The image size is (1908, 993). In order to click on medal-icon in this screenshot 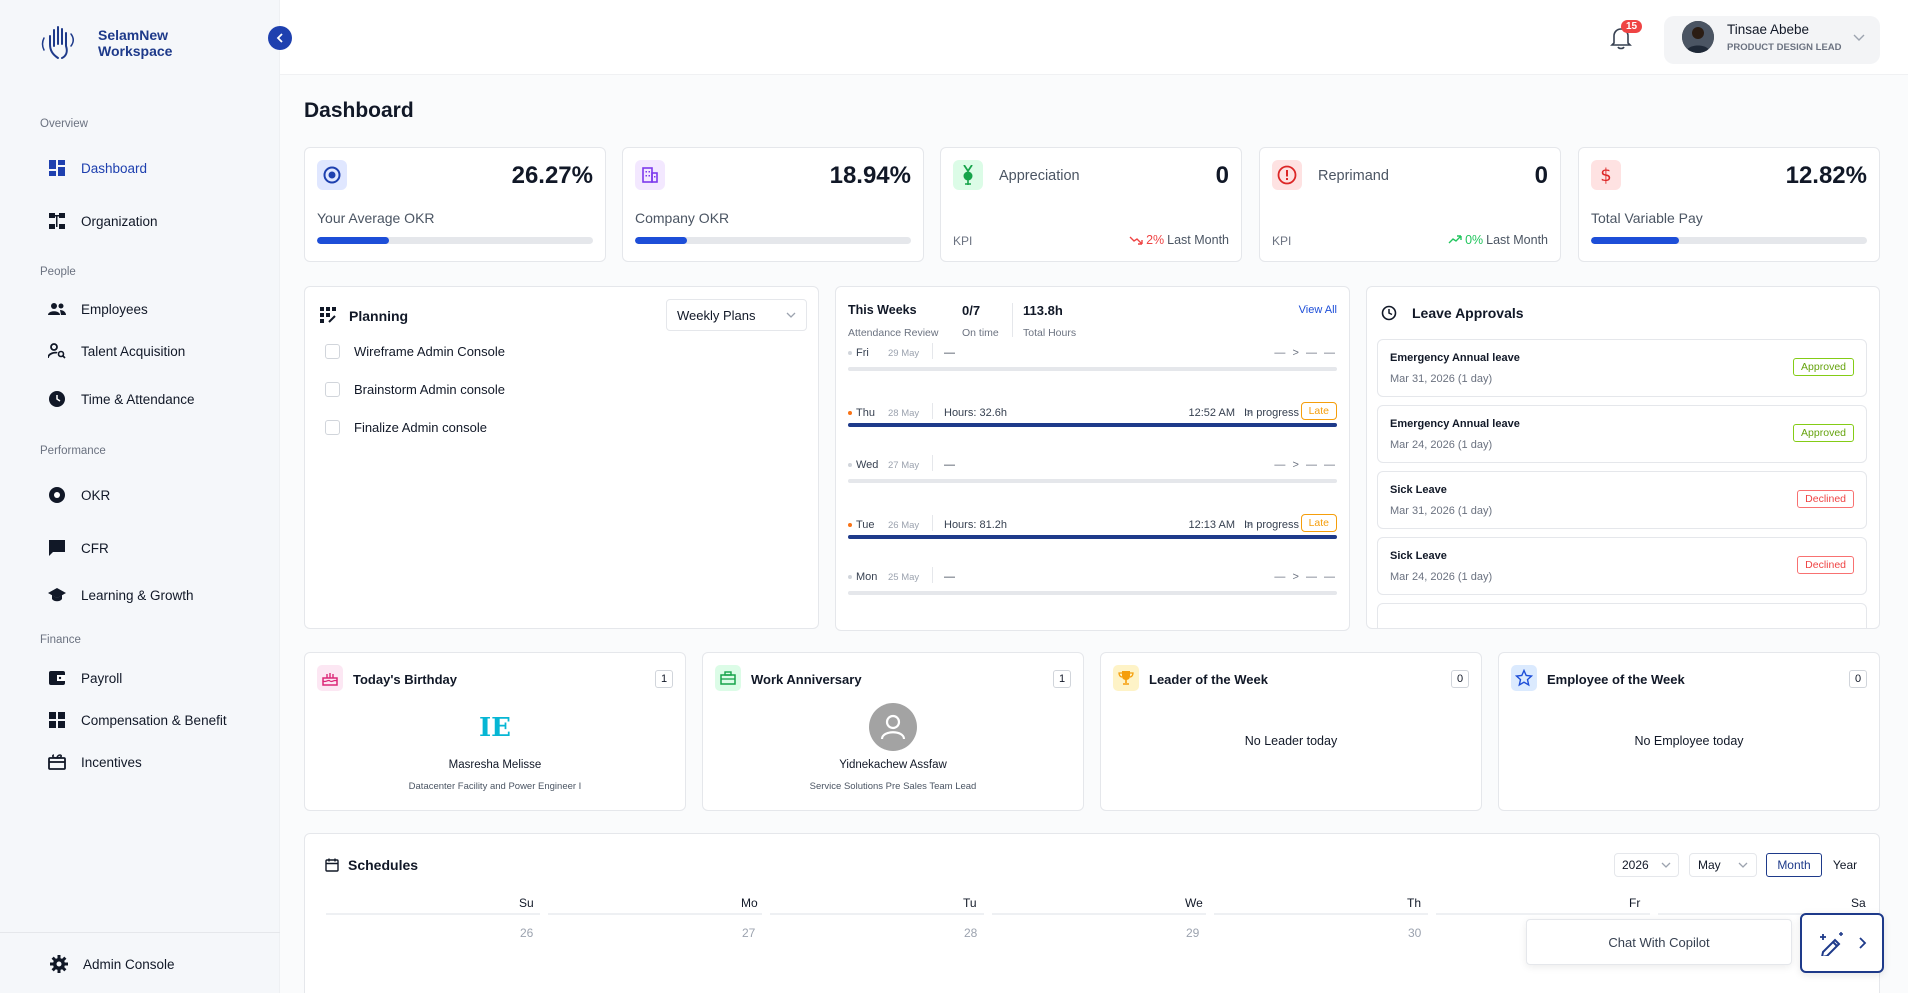, I will do `click(968, 175)`.